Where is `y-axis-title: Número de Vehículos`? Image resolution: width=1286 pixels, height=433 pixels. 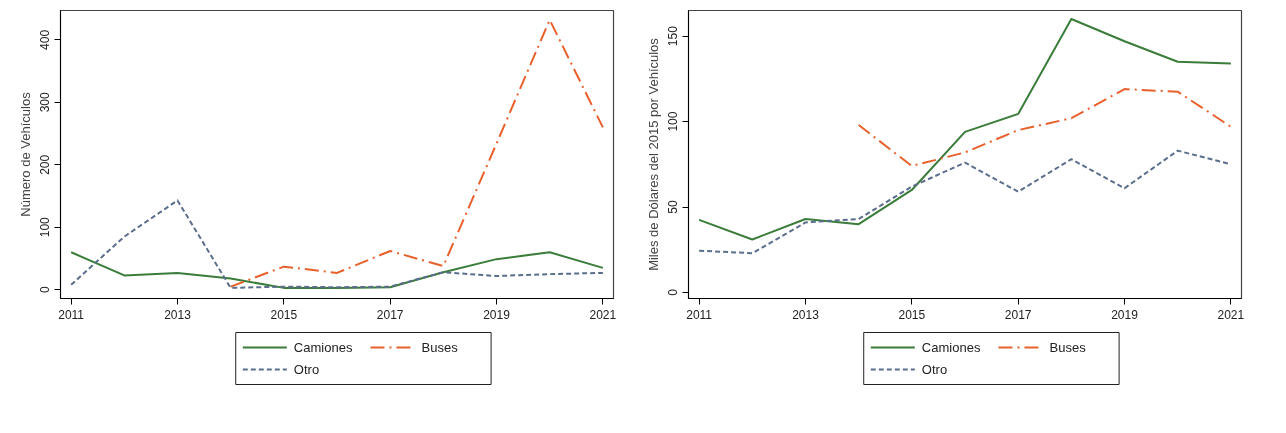 y-axis-title: Número de Vehículos is located at coordinates (25, 154).